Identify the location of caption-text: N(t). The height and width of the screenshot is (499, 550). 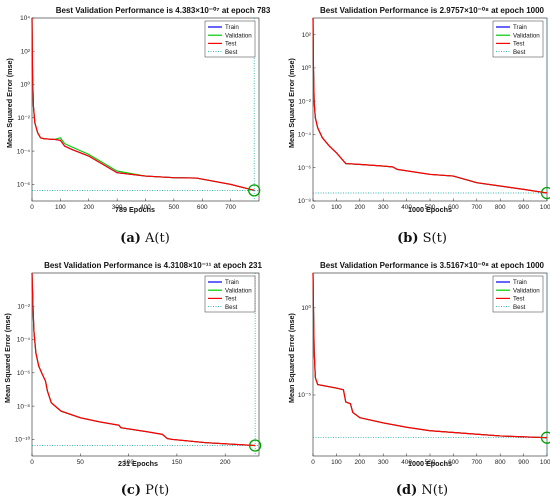
(434, 490).